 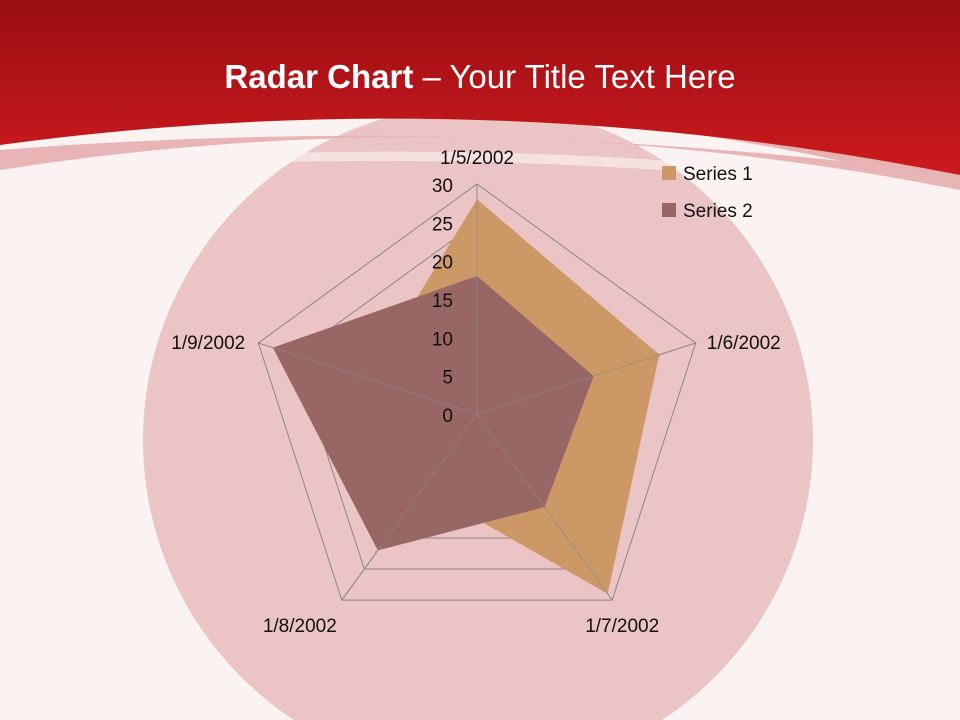 I want to click on tick-label: 10, so click(x=442, y=339).